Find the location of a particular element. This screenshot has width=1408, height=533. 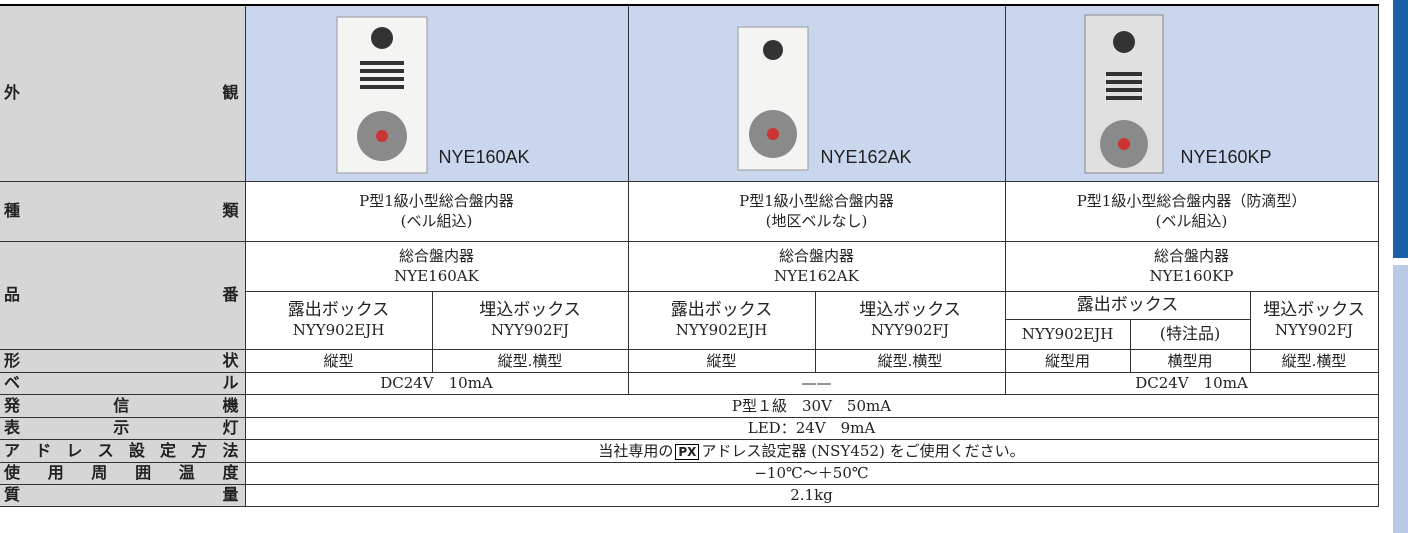

type-cell: P型1級小型総合盤内器 (ベル組込) is located at coordinates (436, 211).